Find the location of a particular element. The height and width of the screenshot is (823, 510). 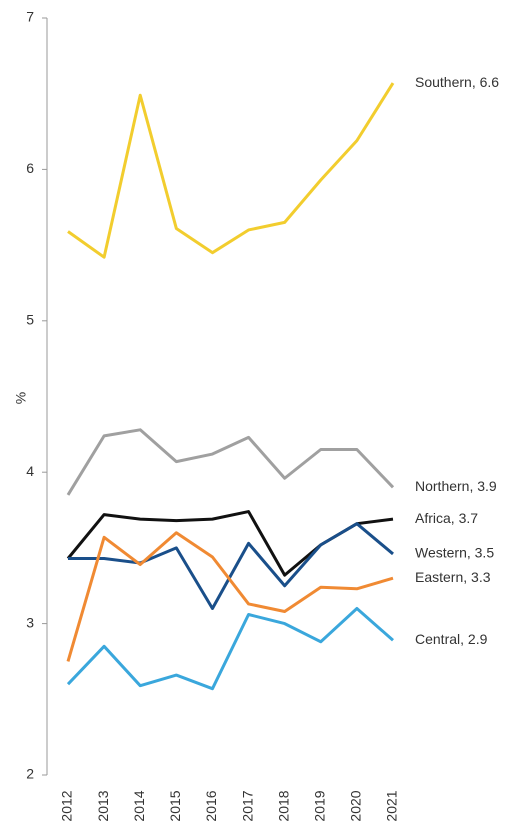

series-label: Northern, 3.9 is located at coordinates (456, 486).